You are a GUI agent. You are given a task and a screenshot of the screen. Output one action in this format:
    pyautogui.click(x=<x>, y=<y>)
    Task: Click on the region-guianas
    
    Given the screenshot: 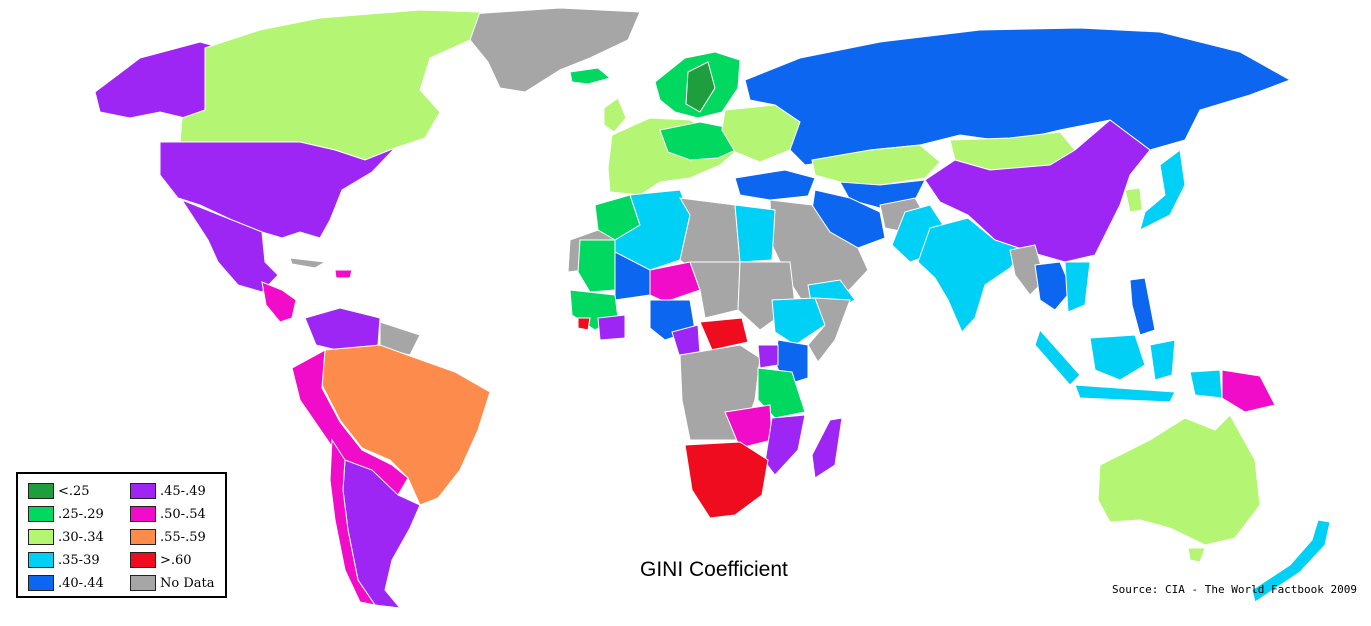 What is the action you would take?
    pyautogui.click(x=400, y=338)
    